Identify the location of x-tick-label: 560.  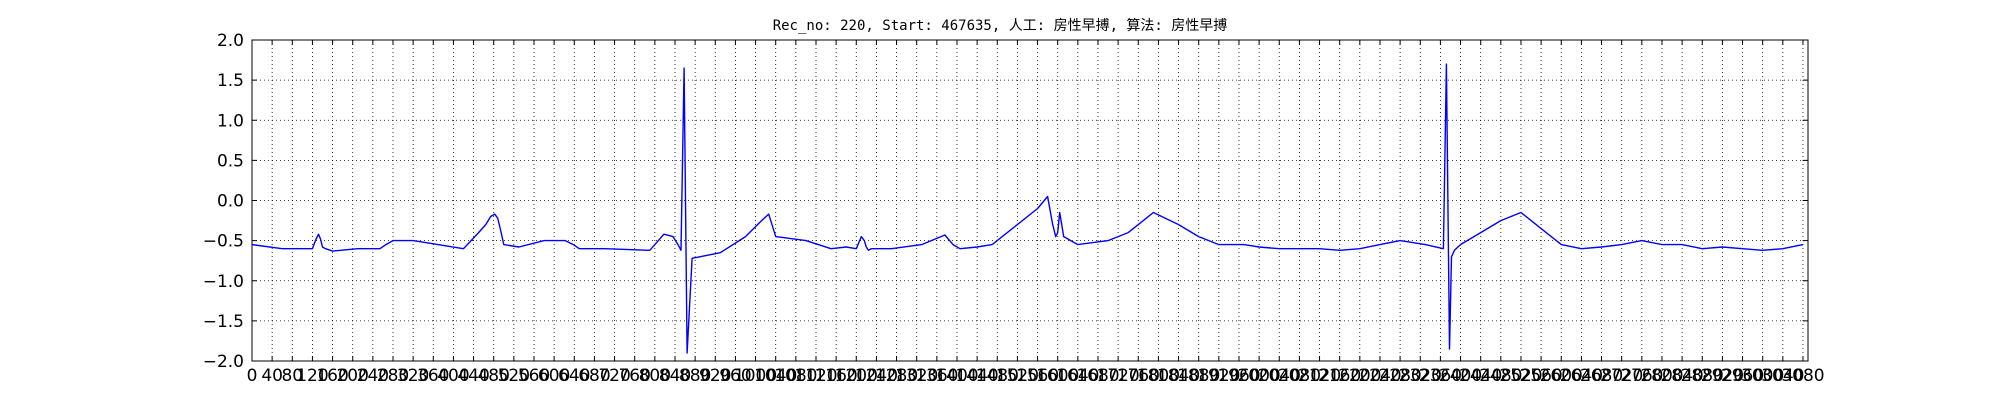
(534, 376).